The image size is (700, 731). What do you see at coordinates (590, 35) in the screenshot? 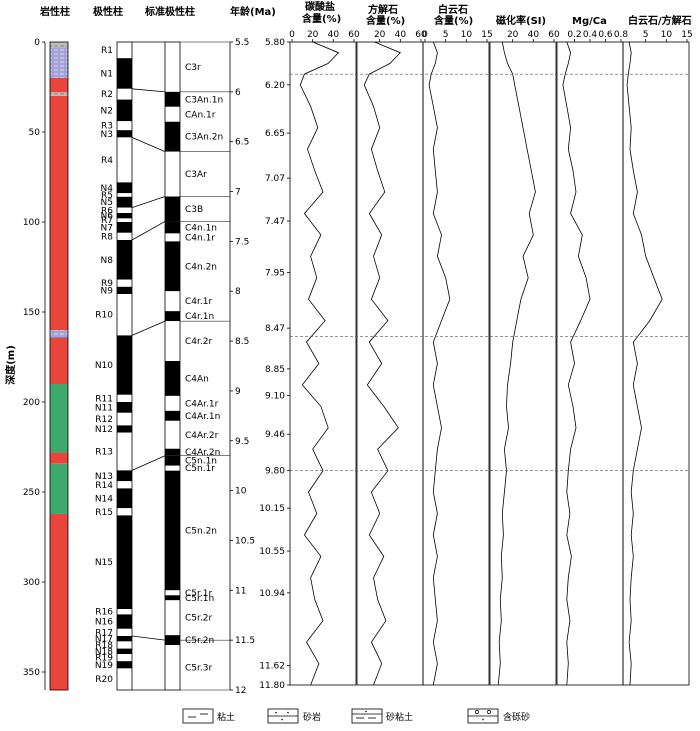
I see `xtick-label-mgca-1: 0.4` at bounding box center [590, 35].